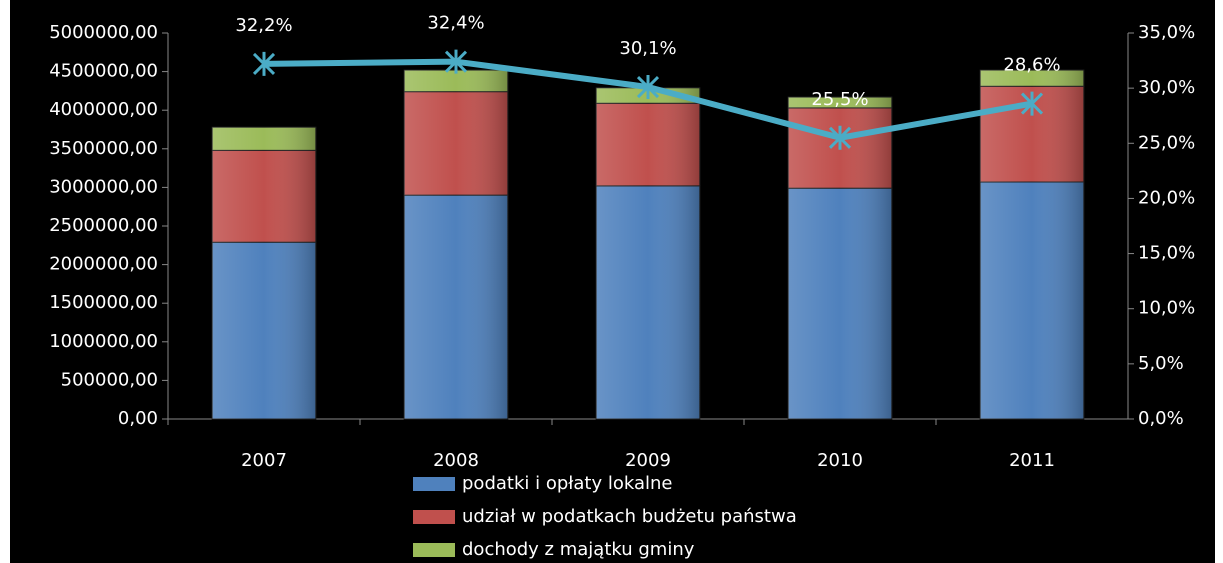  I want to click on y2-tick-label: 15,0%, so click(1166, 253).